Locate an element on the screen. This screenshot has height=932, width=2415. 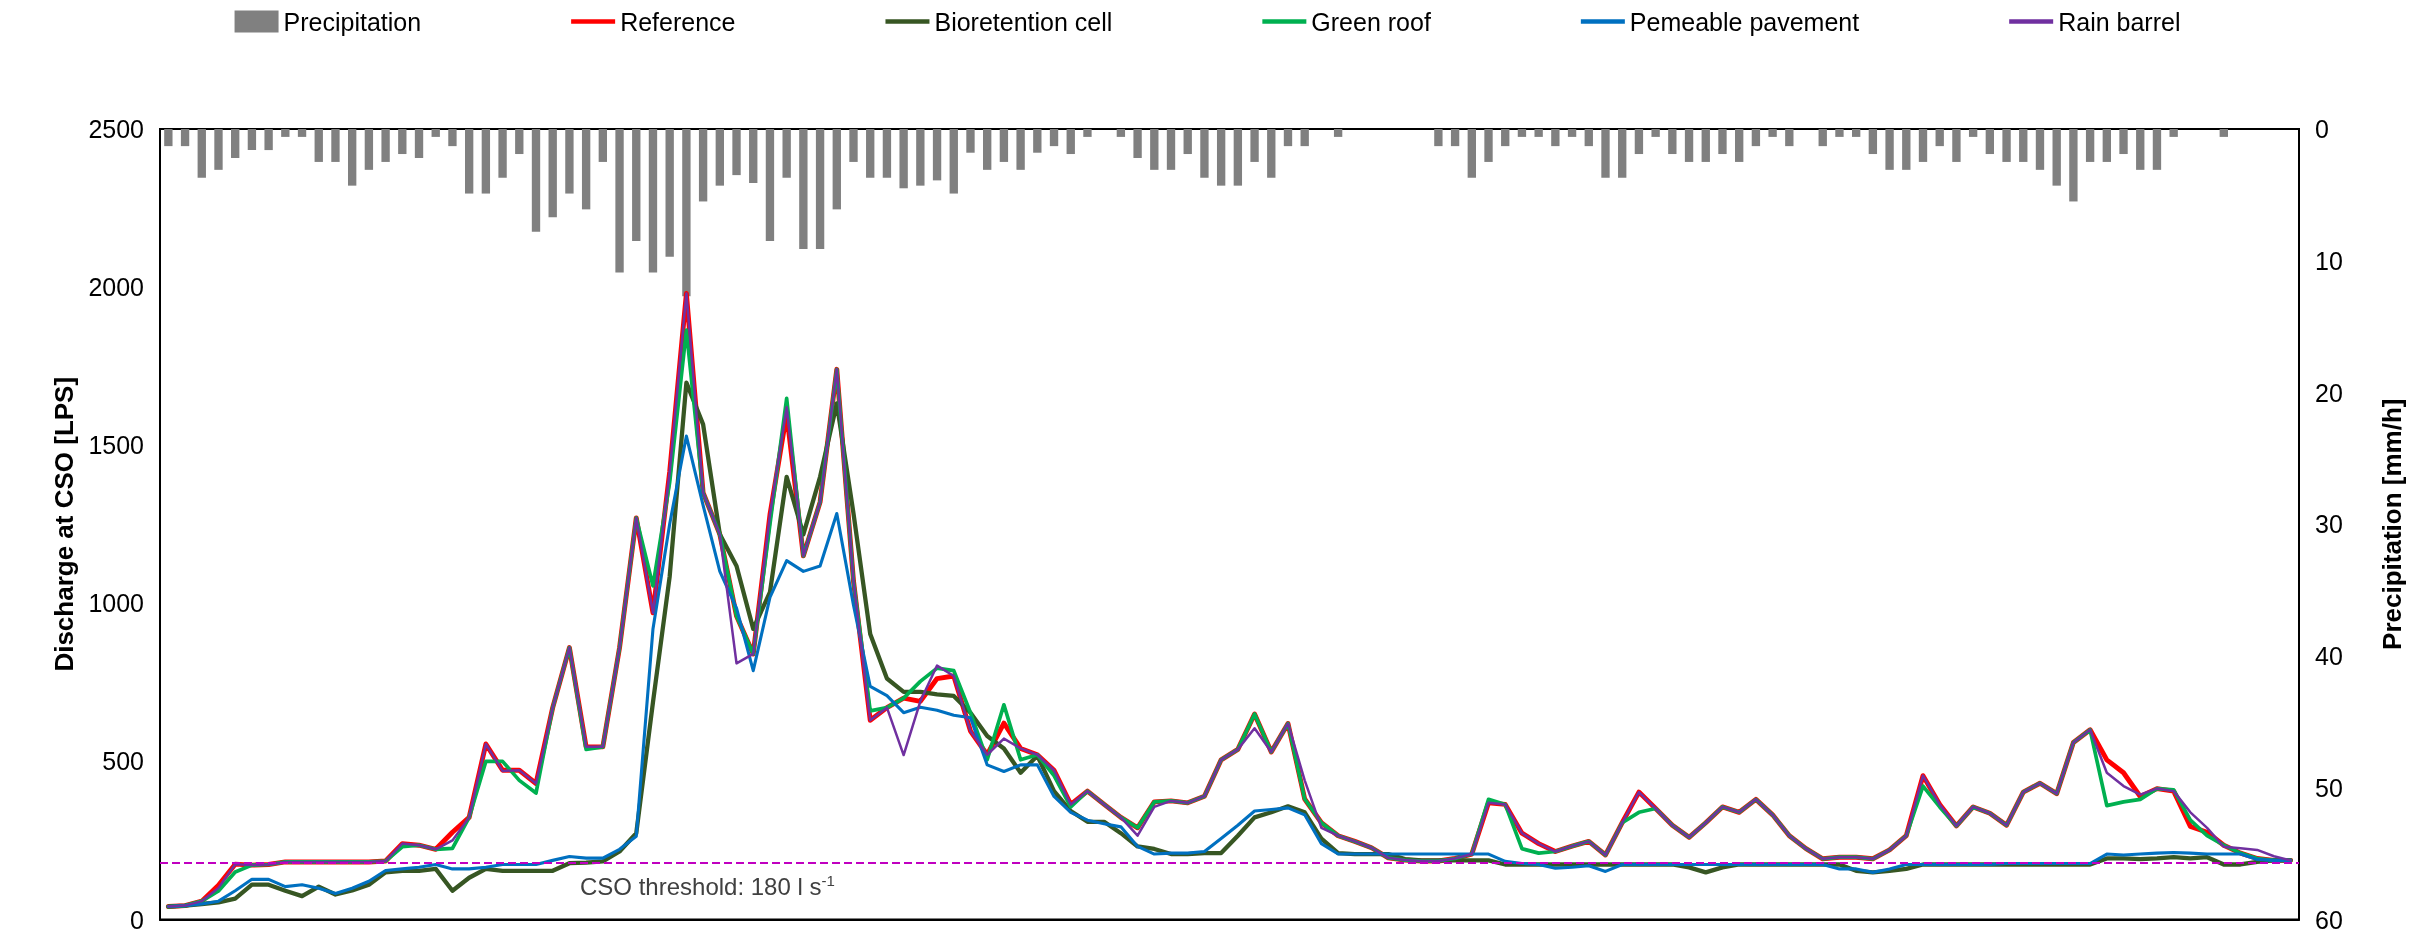
y2-tick-label: 30 is located at coordinates (2329, 524).